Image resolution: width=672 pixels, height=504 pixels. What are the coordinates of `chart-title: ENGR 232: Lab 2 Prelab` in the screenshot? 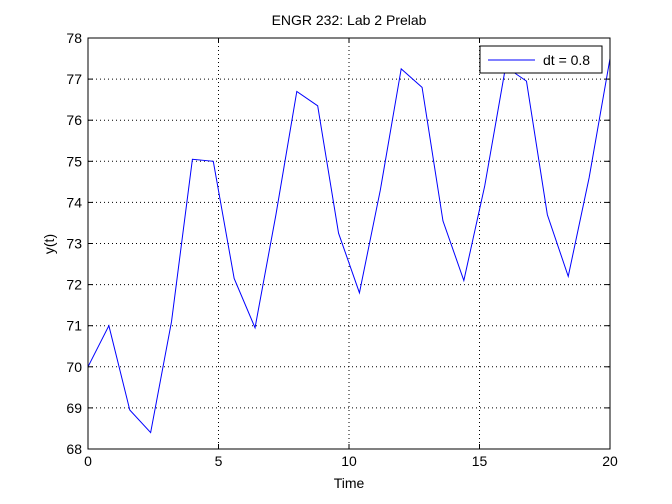 It's located at (349, 20).